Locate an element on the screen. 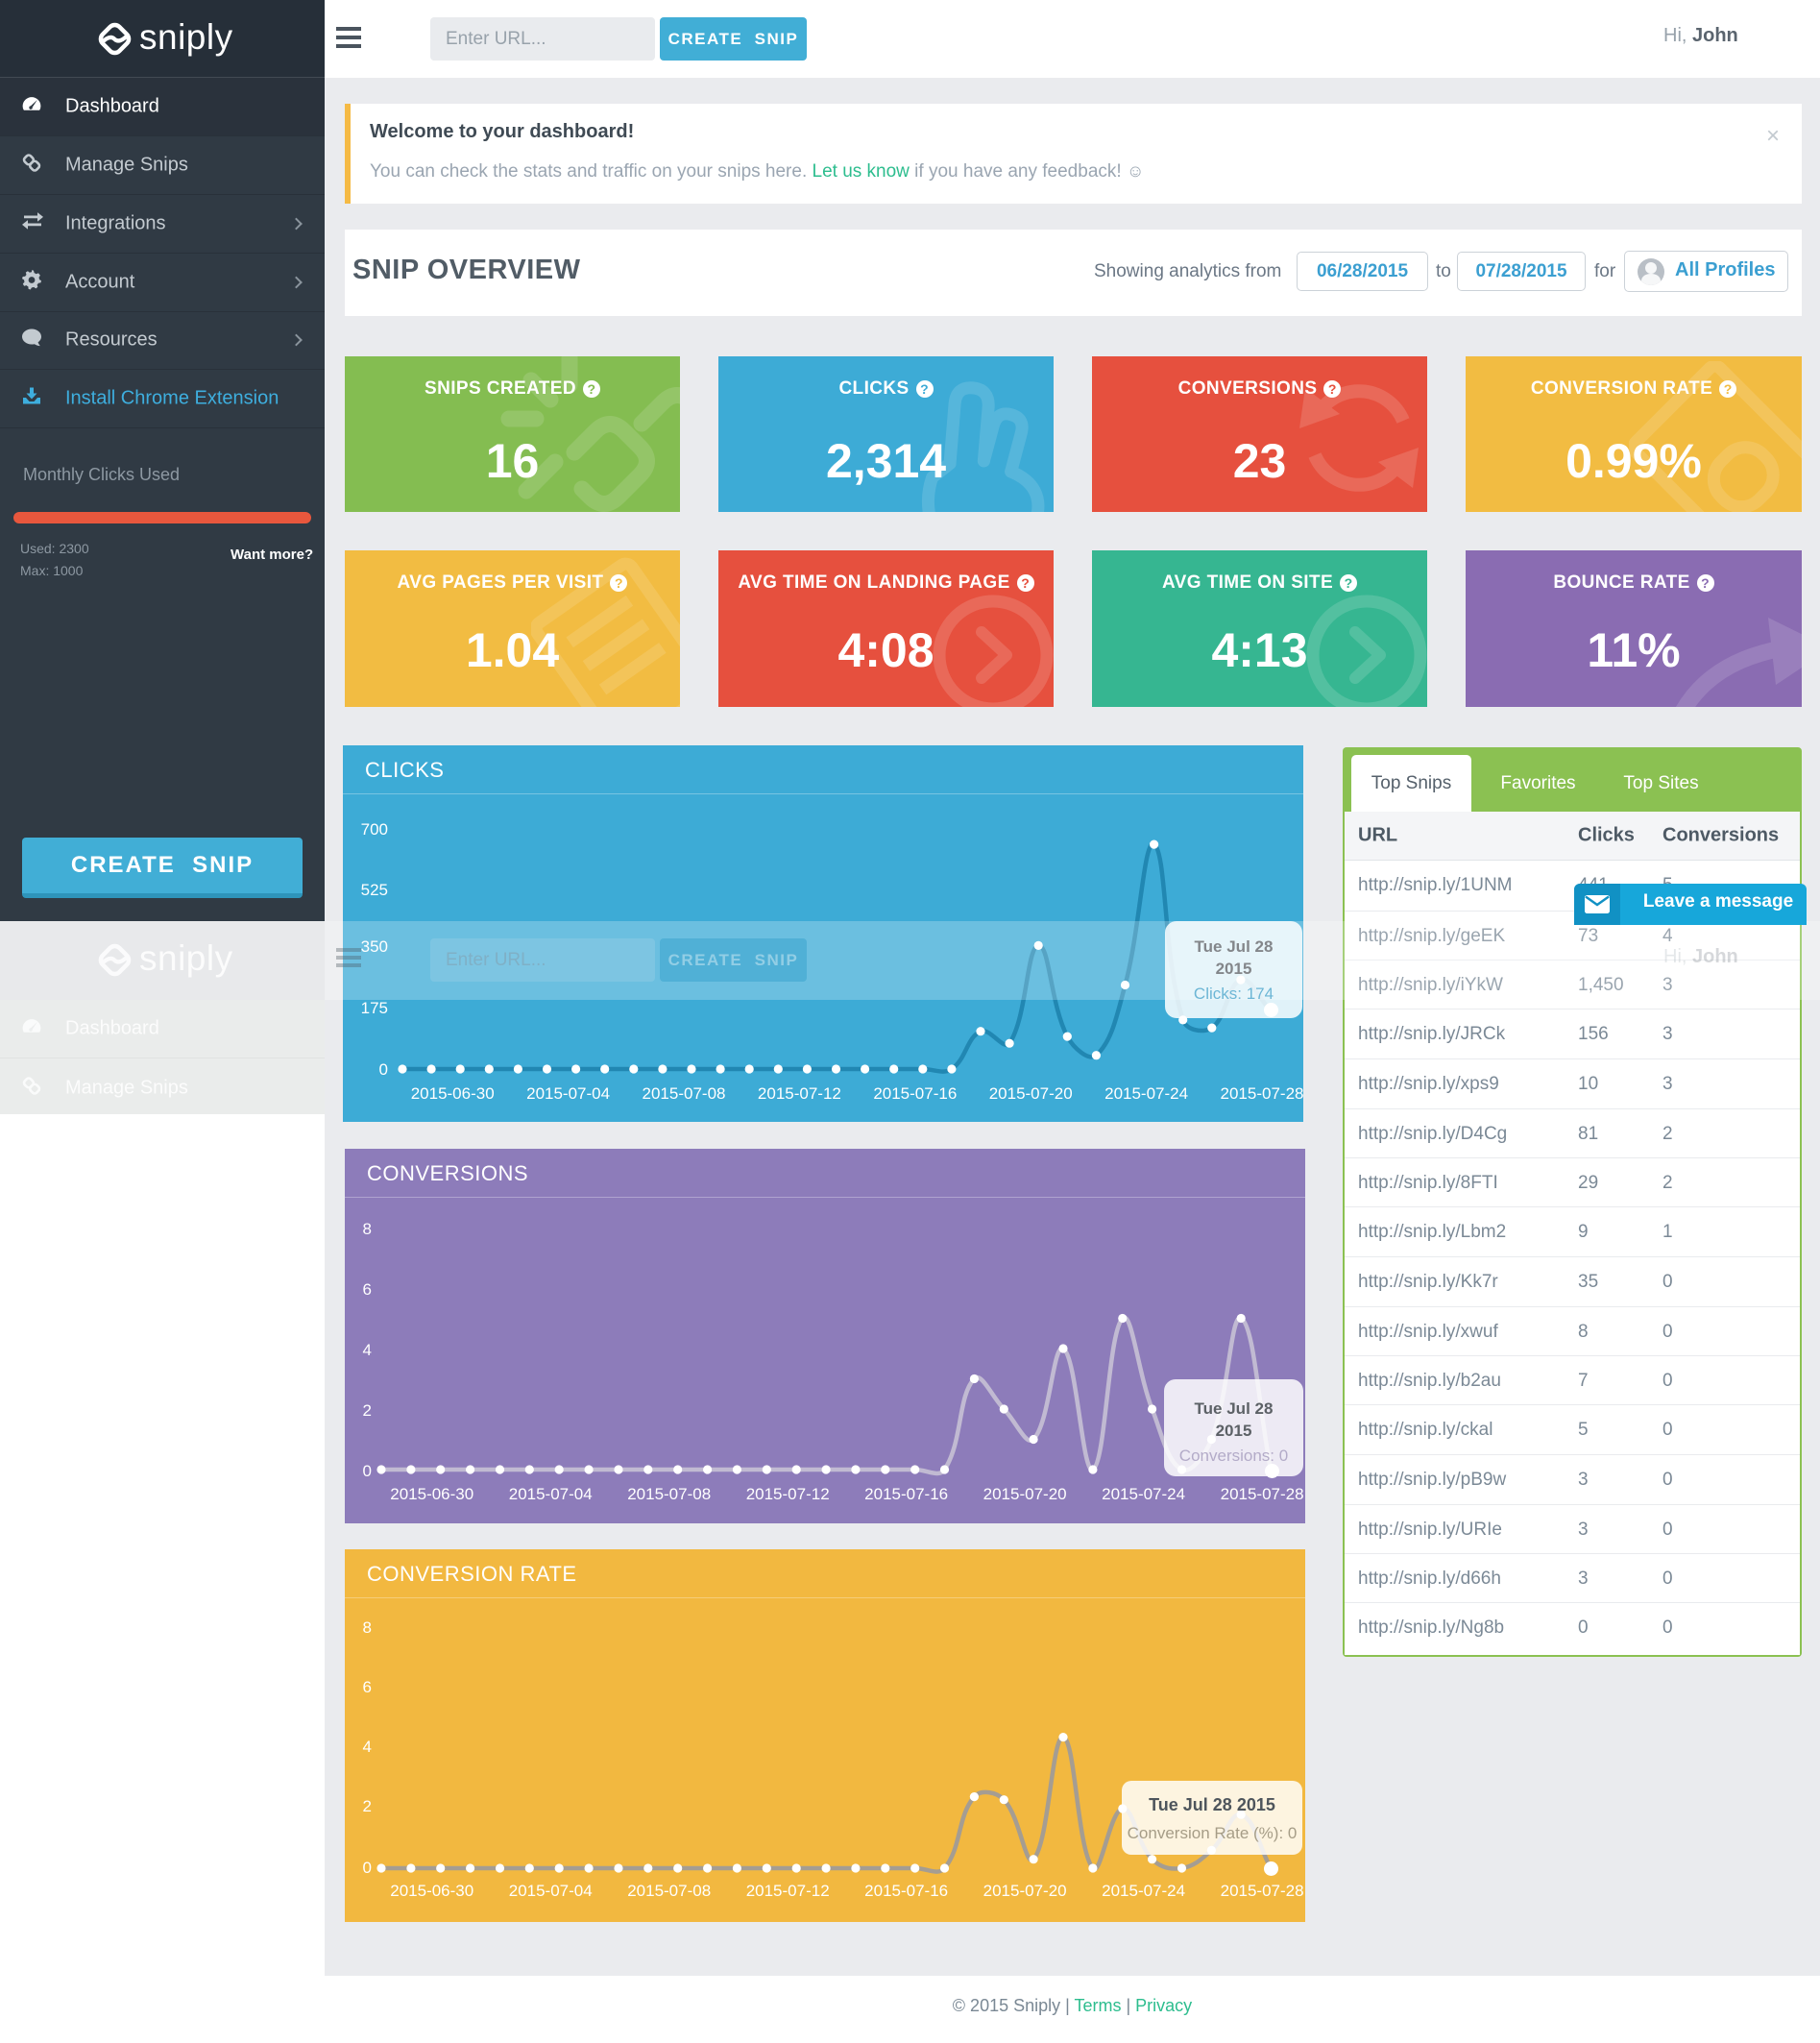  svg-text: 350 is located at coordinates (374, 946).